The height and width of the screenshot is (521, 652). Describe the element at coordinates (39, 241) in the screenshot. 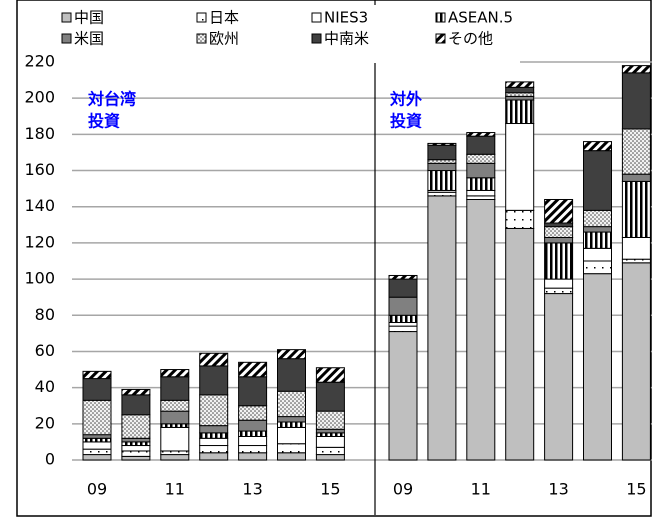

I see `y-tick-label: 120` at that location.